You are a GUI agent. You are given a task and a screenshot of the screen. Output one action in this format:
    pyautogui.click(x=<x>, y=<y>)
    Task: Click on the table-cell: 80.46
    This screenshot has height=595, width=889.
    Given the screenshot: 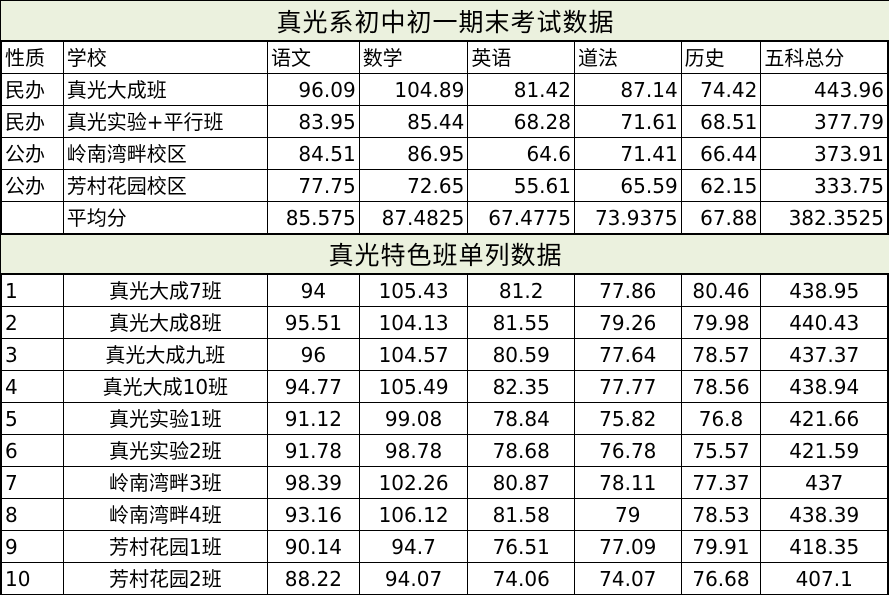 What is the action you would take?
    pyautogui.click(x=721, y=290)
    